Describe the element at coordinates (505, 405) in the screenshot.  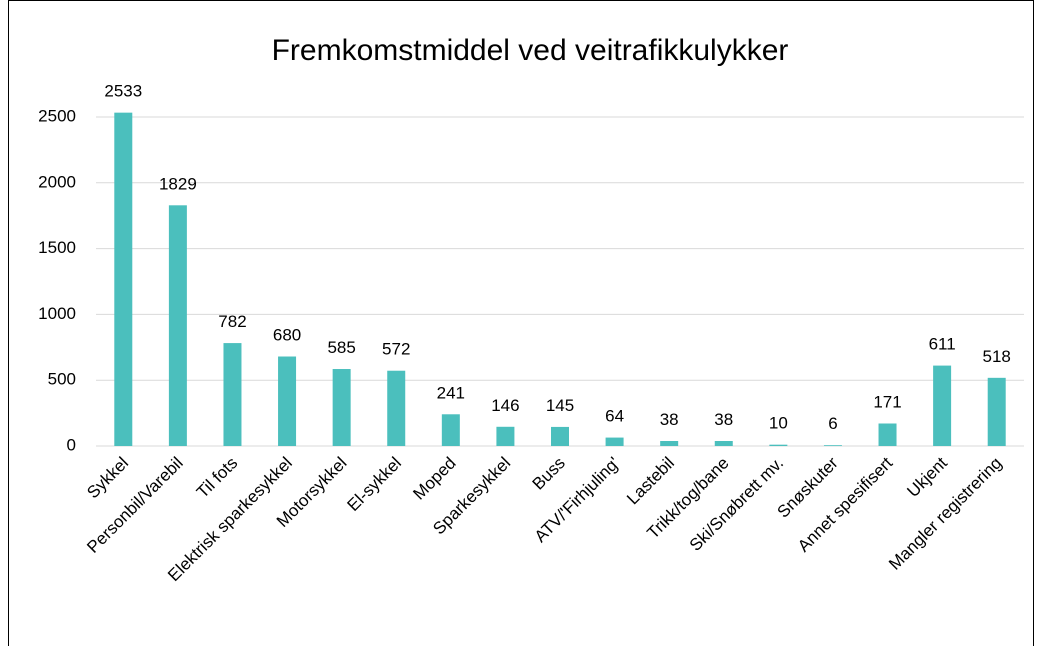
I see `value-label: 146` at that location.